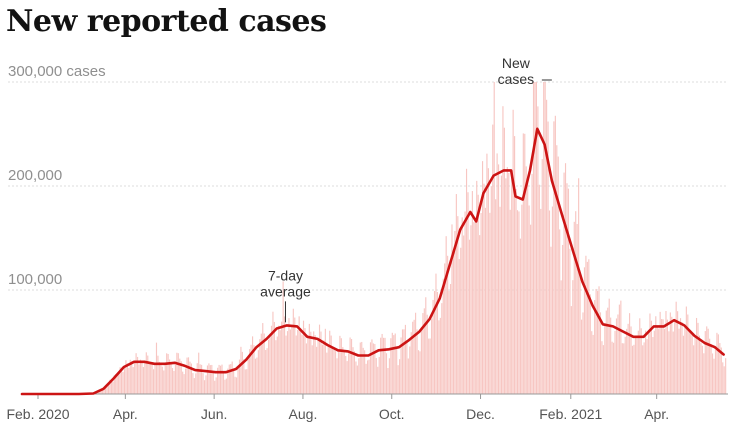 The width and height of the screenshot is (736, 433). What do you see at coordinates (166, 21) in the screenshot?
I see `chart-title: New reported cases` at bounding box center [166, 21].